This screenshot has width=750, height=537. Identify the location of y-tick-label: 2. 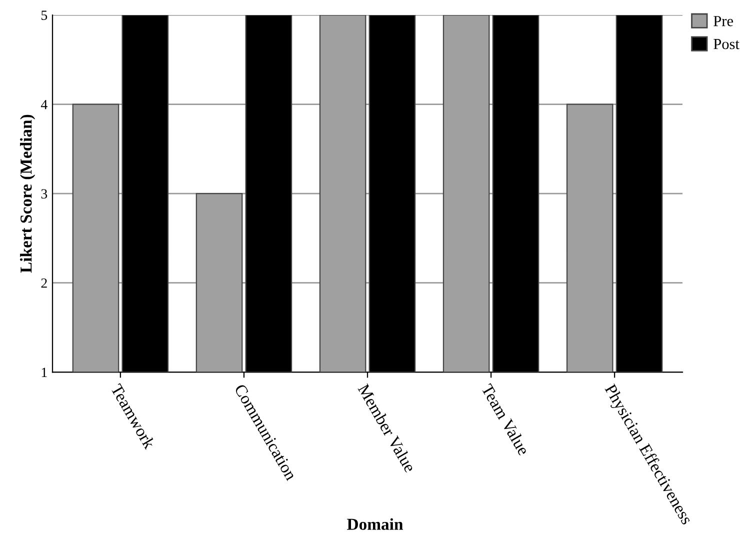
(44, 283).